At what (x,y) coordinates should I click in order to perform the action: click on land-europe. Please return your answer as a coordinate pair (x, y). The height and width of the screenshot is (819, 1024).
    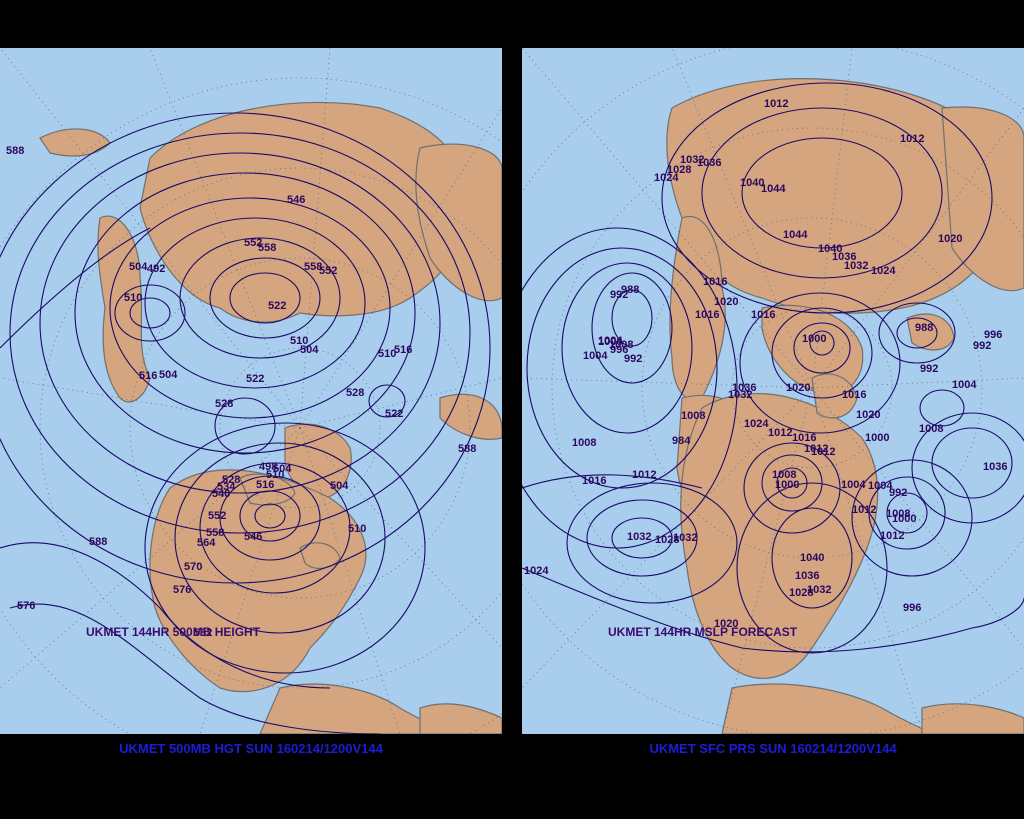
    Looking at the image, I should click on (124, 309).